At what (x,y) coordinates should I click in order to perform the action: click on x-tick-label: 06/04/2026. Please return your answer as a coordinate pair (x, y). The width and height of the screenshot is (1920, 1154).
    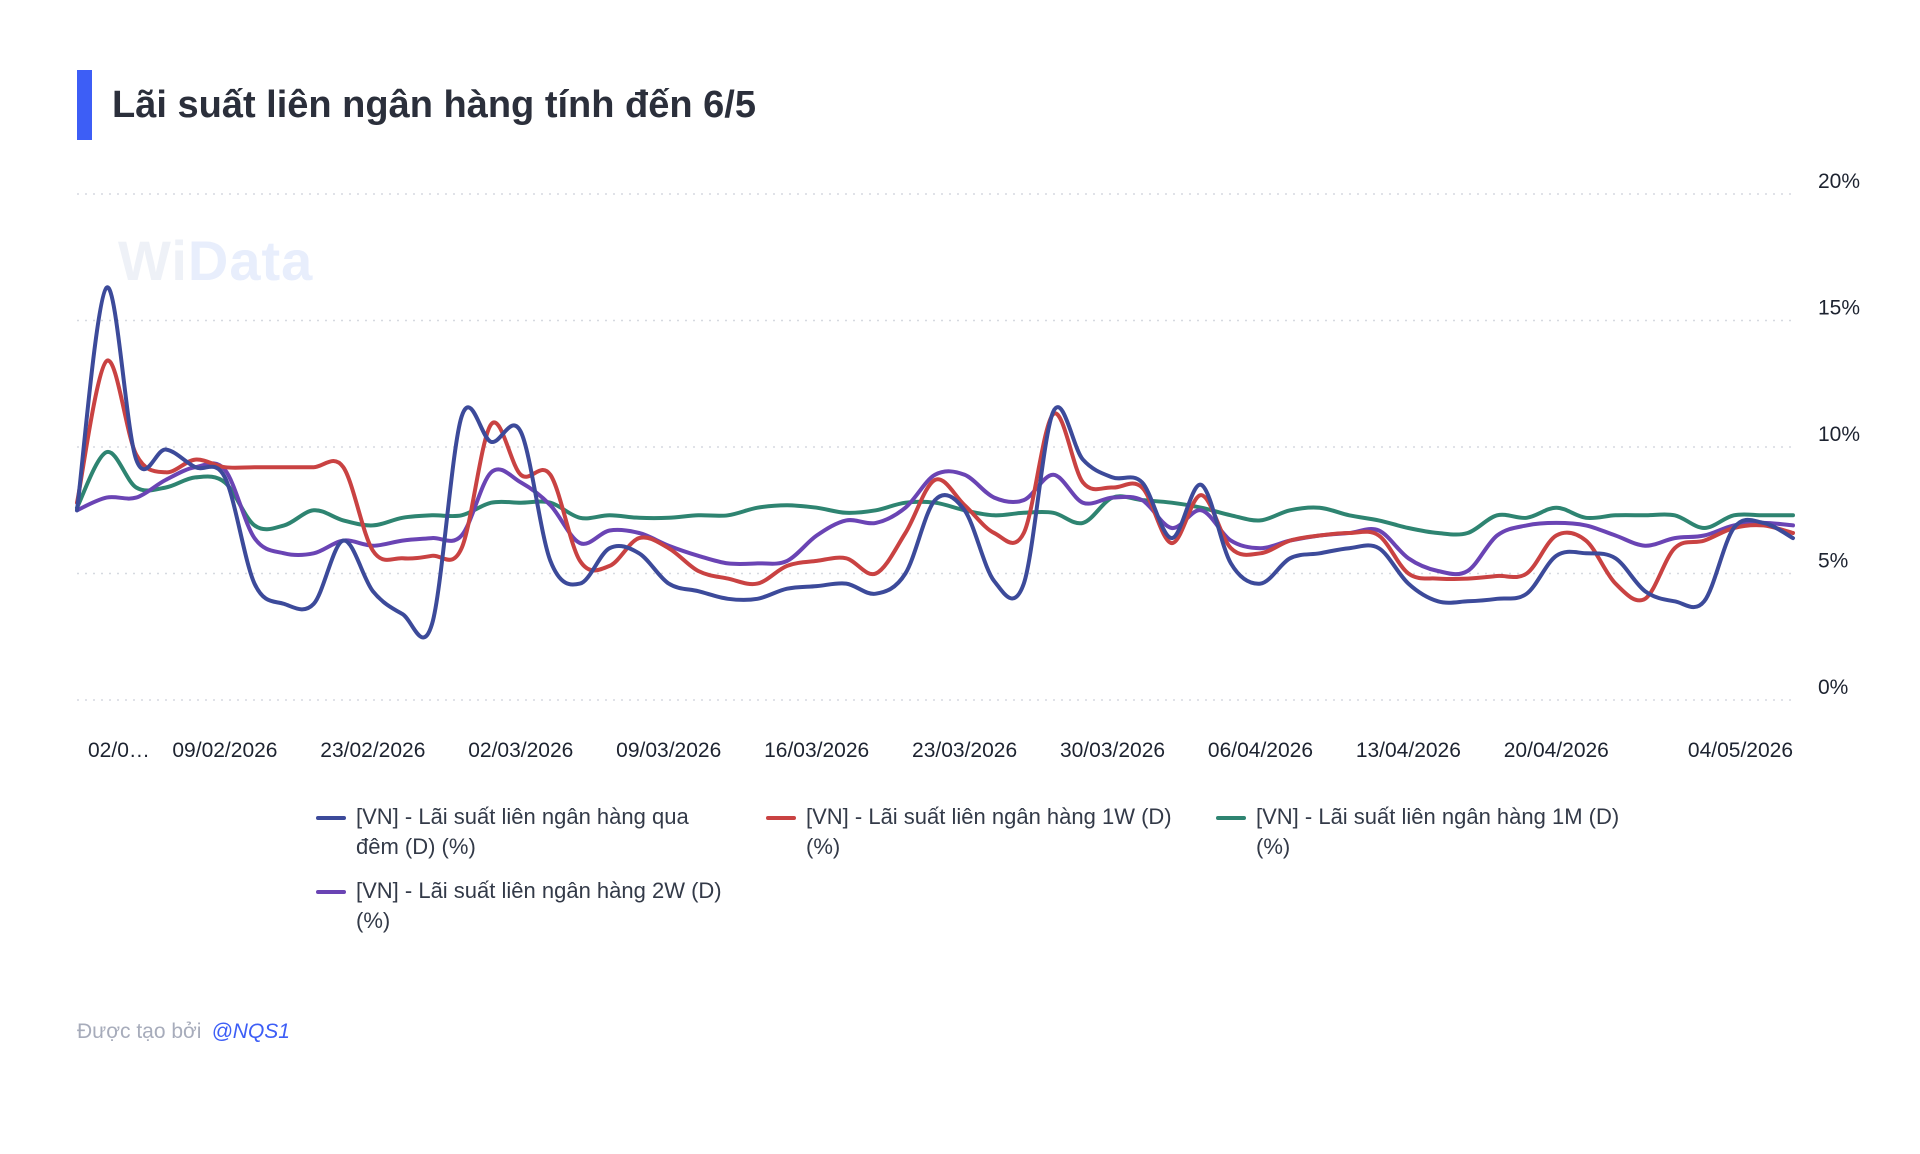
    Looking at the image, I should click on (1260, 750).